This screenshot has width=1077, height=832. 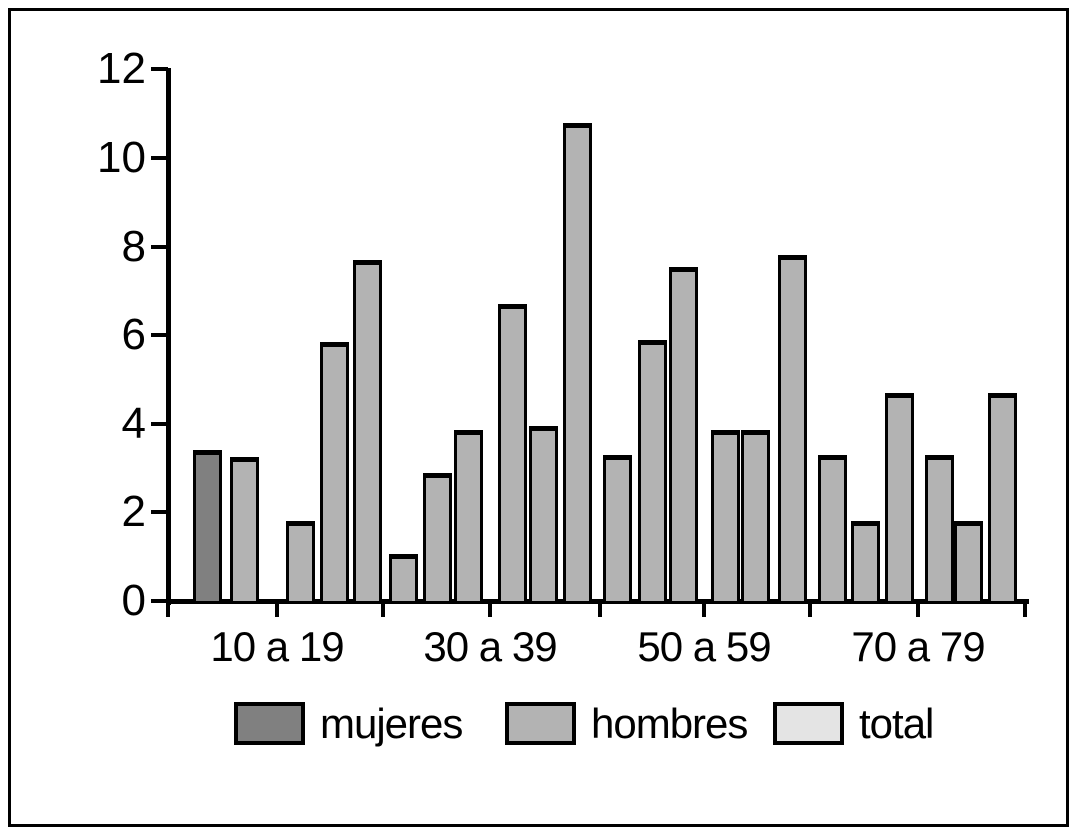 What do you see at coordinates (133, 600) in the screenshot?
I see `y-tick-label: 0` at bounding box center [133, 600].